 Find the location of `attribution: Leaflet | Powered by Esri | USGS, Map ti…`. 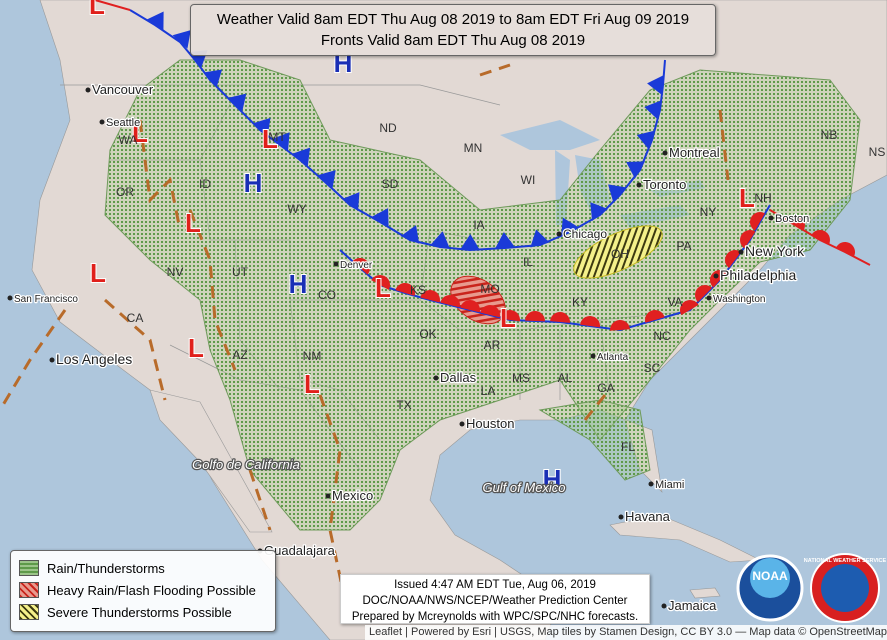

attribution: Leaflet | Powered by Esri | USGS, Map ti… is located at coordinates (626, 632).